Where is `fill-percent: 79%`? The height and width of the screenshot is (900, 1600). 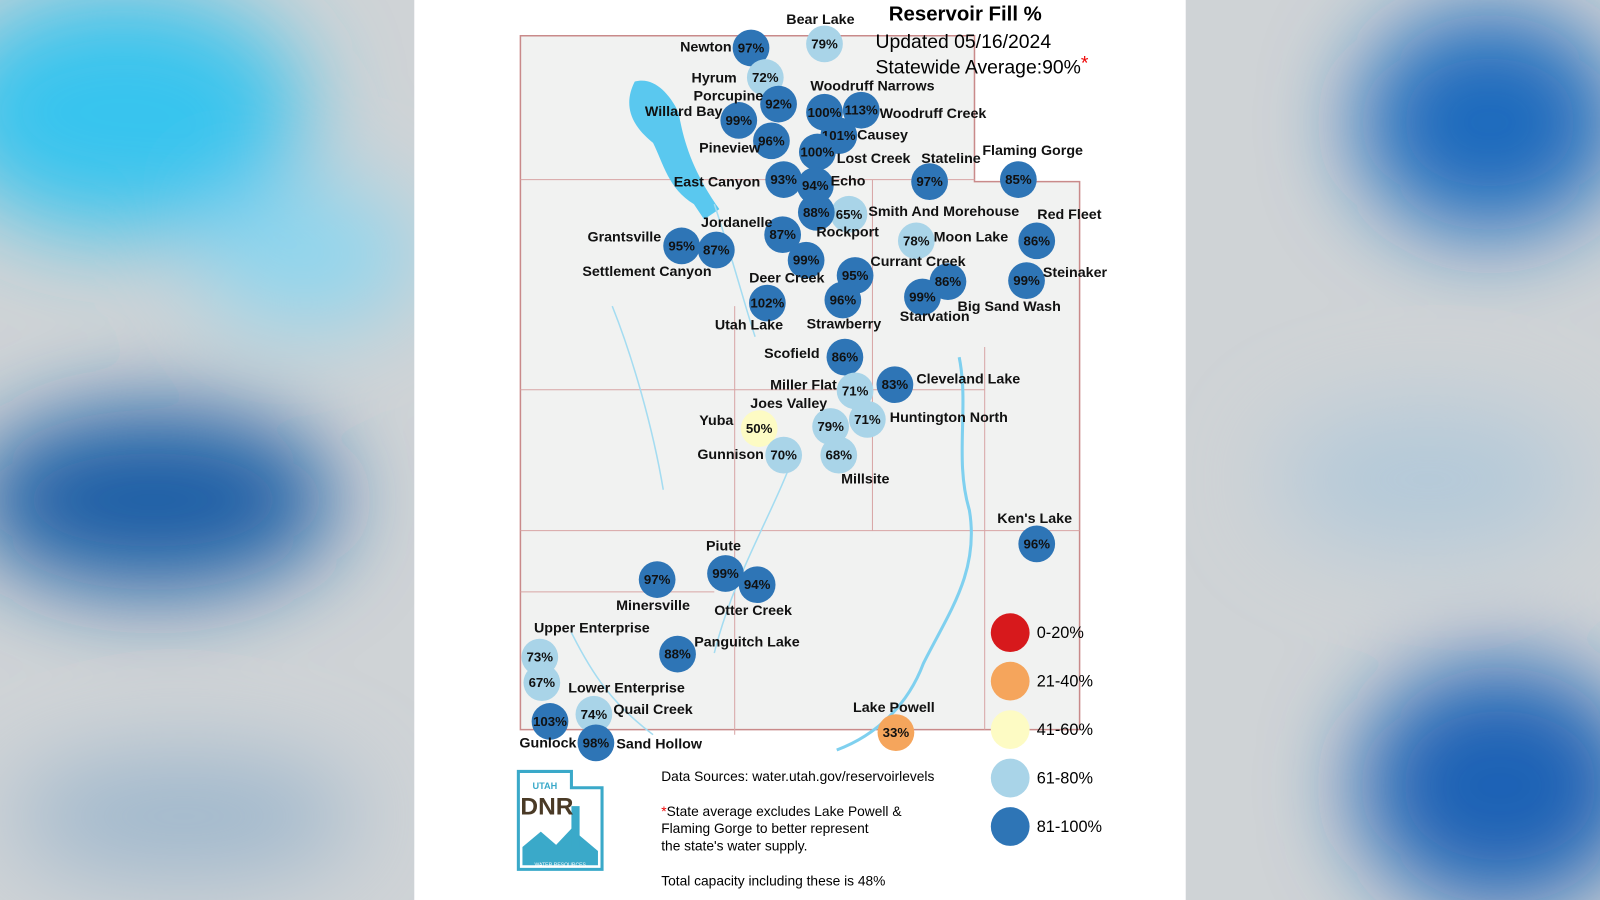
fill-percent: 79% is located at coordinates (830, 426).